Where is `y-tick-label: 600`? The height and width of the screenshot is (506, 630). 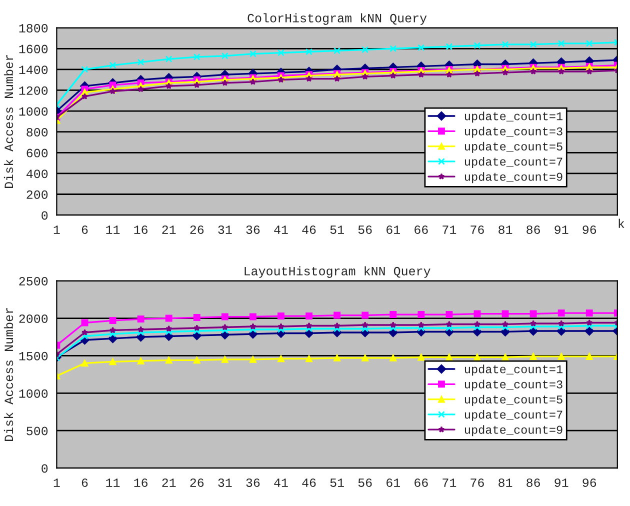
y-tick-label: 600 is located at coordinates (37, 153).